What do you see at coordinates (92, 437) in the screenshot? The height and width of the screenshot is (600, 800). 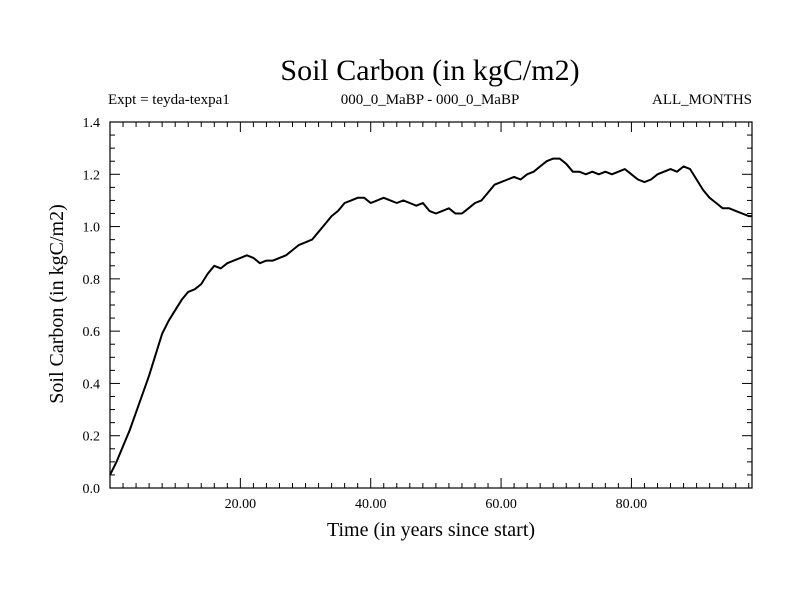 I see `y-tick-label: 0.2` at bounding box center [92, 437].